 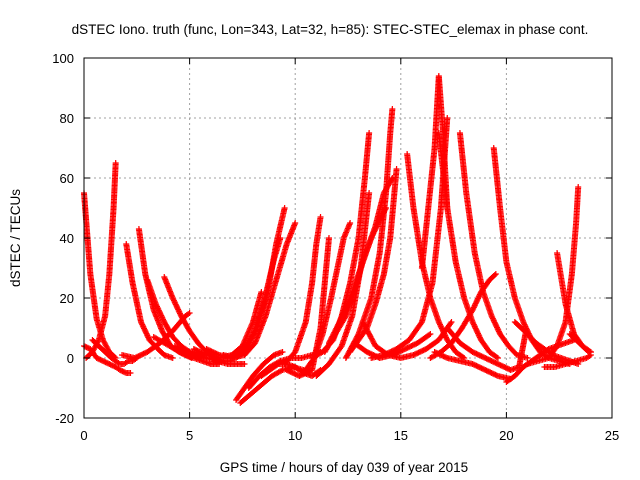 What do you see at coordinates (506, 435) in the screenshot?
I see `x-tick-label: 20` at bounding box center [506, 435].